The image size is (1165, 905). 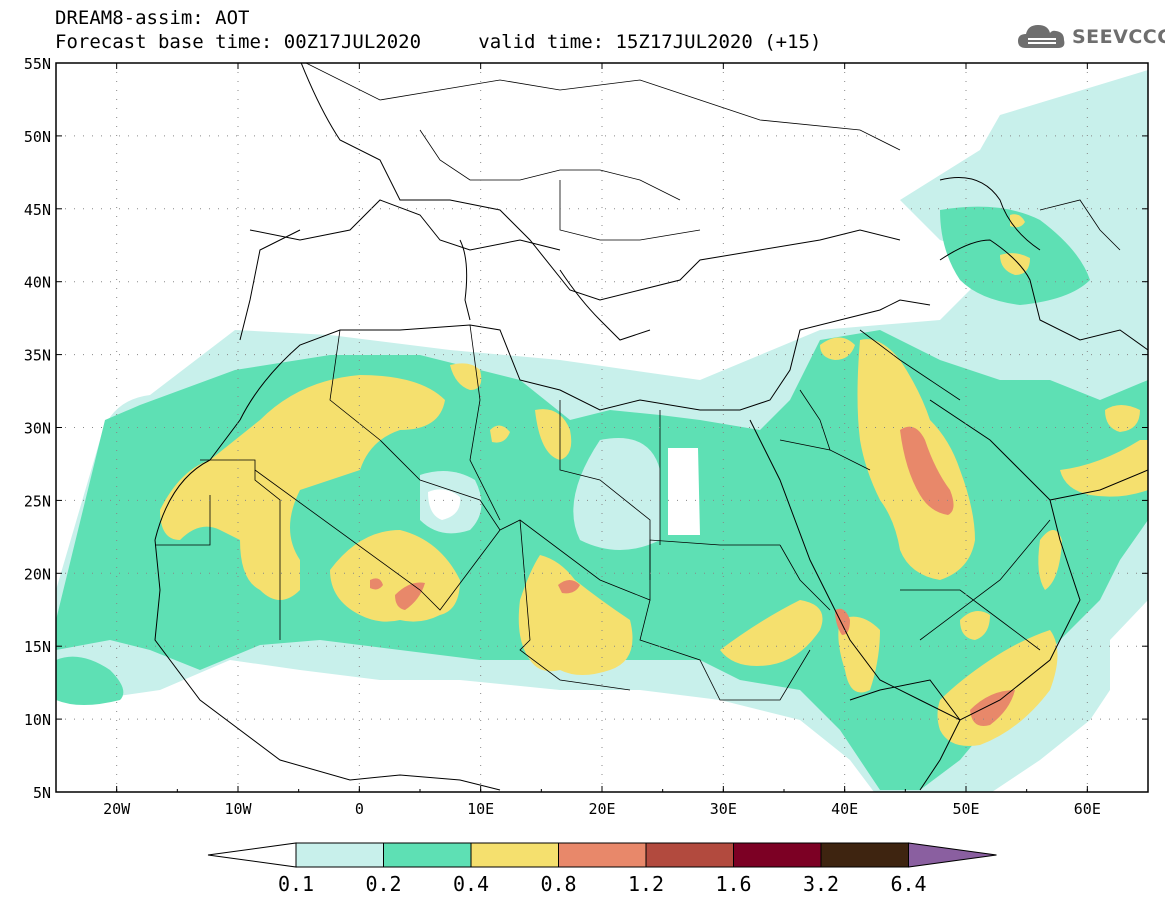 I want to click on lon-label: 50E, so click(x=965, y=809).